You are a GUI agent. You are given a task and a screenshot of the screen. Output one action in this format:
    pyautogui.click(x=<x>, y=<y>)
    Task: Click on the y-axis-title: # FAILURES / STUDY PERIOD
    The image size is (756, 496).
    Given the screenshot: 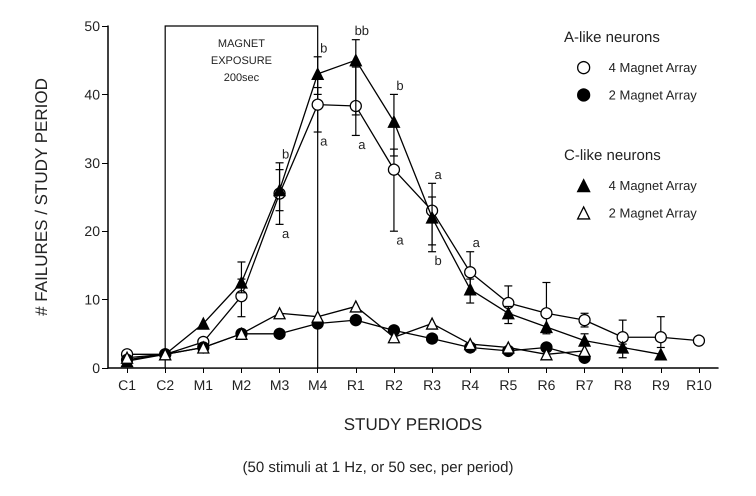 What is the action you would take?
    pyautogui.click(x=41, y=197)
    